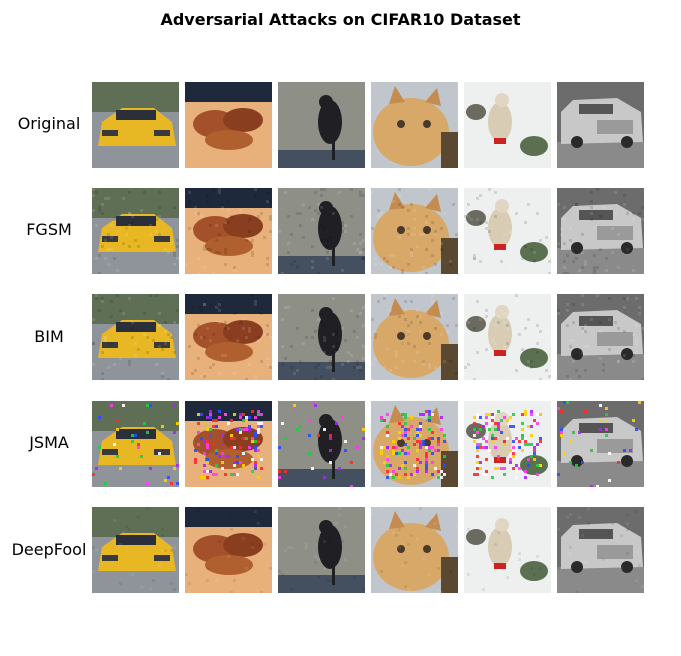 Image resolution: width=681 pixels, height=656 pixels. What do you see at coordinates (340, 19) in the screenshot?
I see `figure-title: Adversarial Attacks on CIFAR10 Dataset` at bounding box center [340, 19].